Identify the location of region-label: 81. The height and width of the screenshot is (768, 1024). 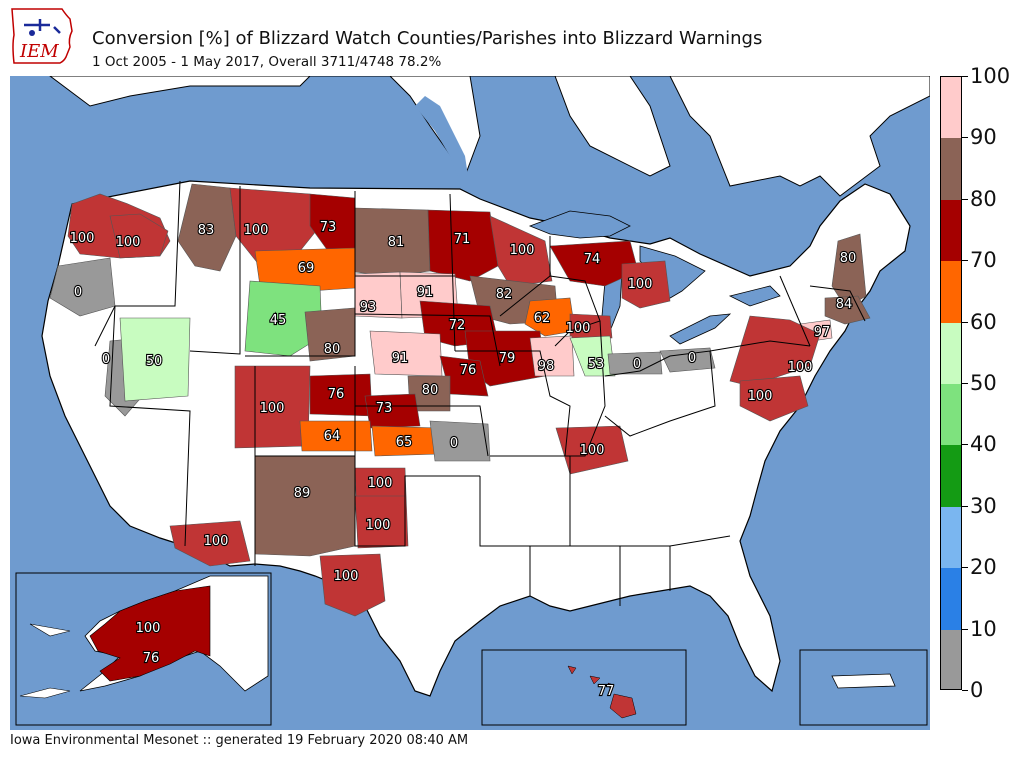
(396, 242).